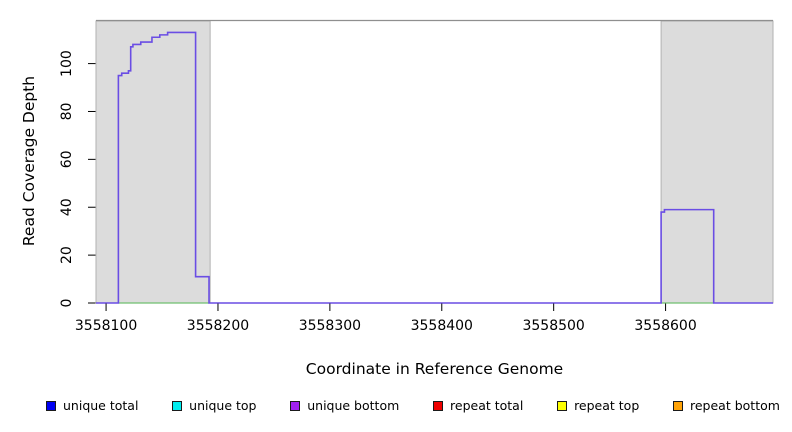  I want to click on y-tick-label: 20, so click(67, 255).